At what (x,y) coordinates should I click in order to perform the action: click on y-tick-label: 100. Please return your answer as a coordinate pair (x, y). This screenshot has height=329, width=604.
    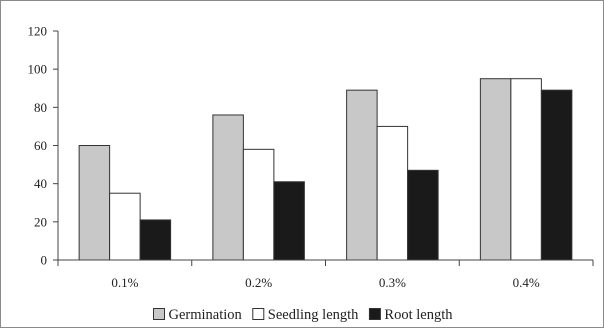
    Looking at the image, I should click on (38, 69).